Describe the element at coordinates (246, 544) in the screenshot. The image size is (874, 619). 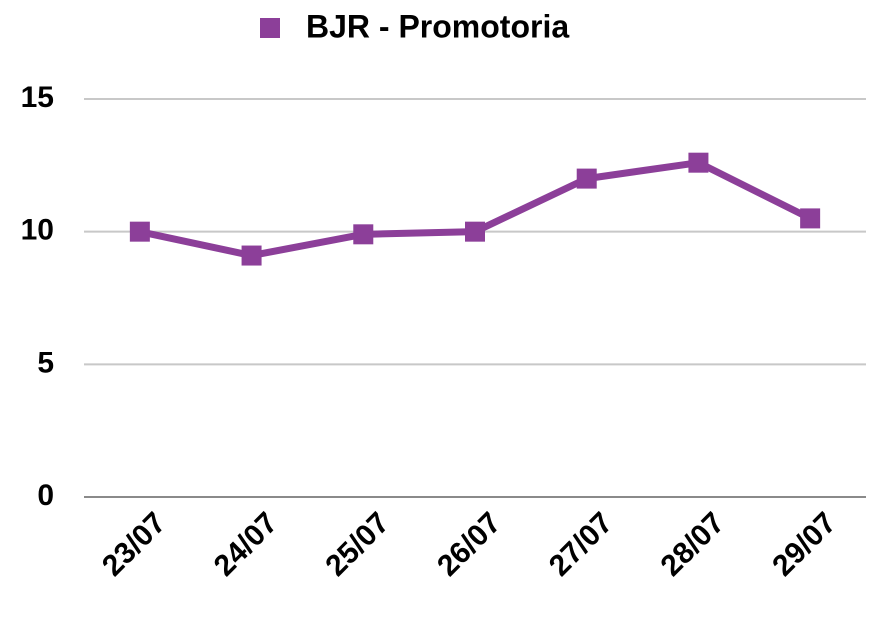
I see `x-tick-label: 24/07` at that location.